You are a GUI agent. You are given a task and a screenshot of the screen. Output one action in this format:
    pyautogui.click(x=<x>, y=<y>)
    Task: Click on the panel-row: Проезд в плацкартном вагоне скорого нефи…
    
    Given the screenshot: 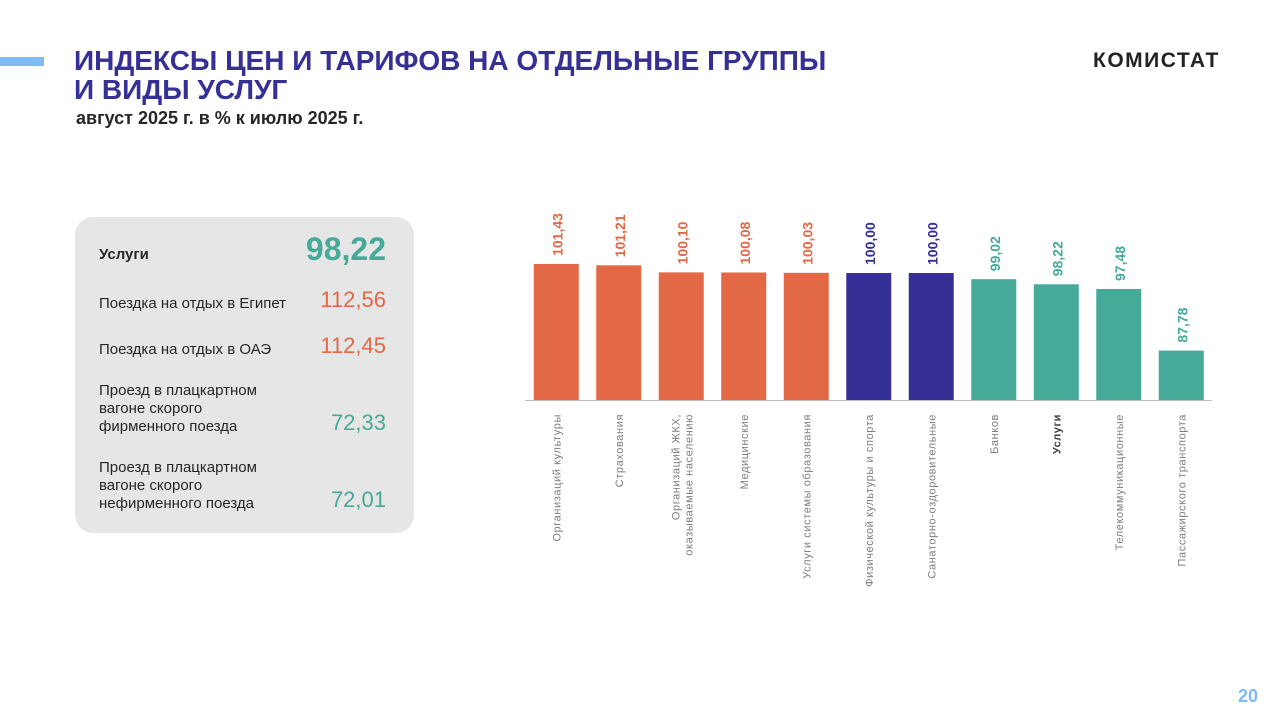 What is the action you would take?
    pyautogui.click(x=242, y=486)
    